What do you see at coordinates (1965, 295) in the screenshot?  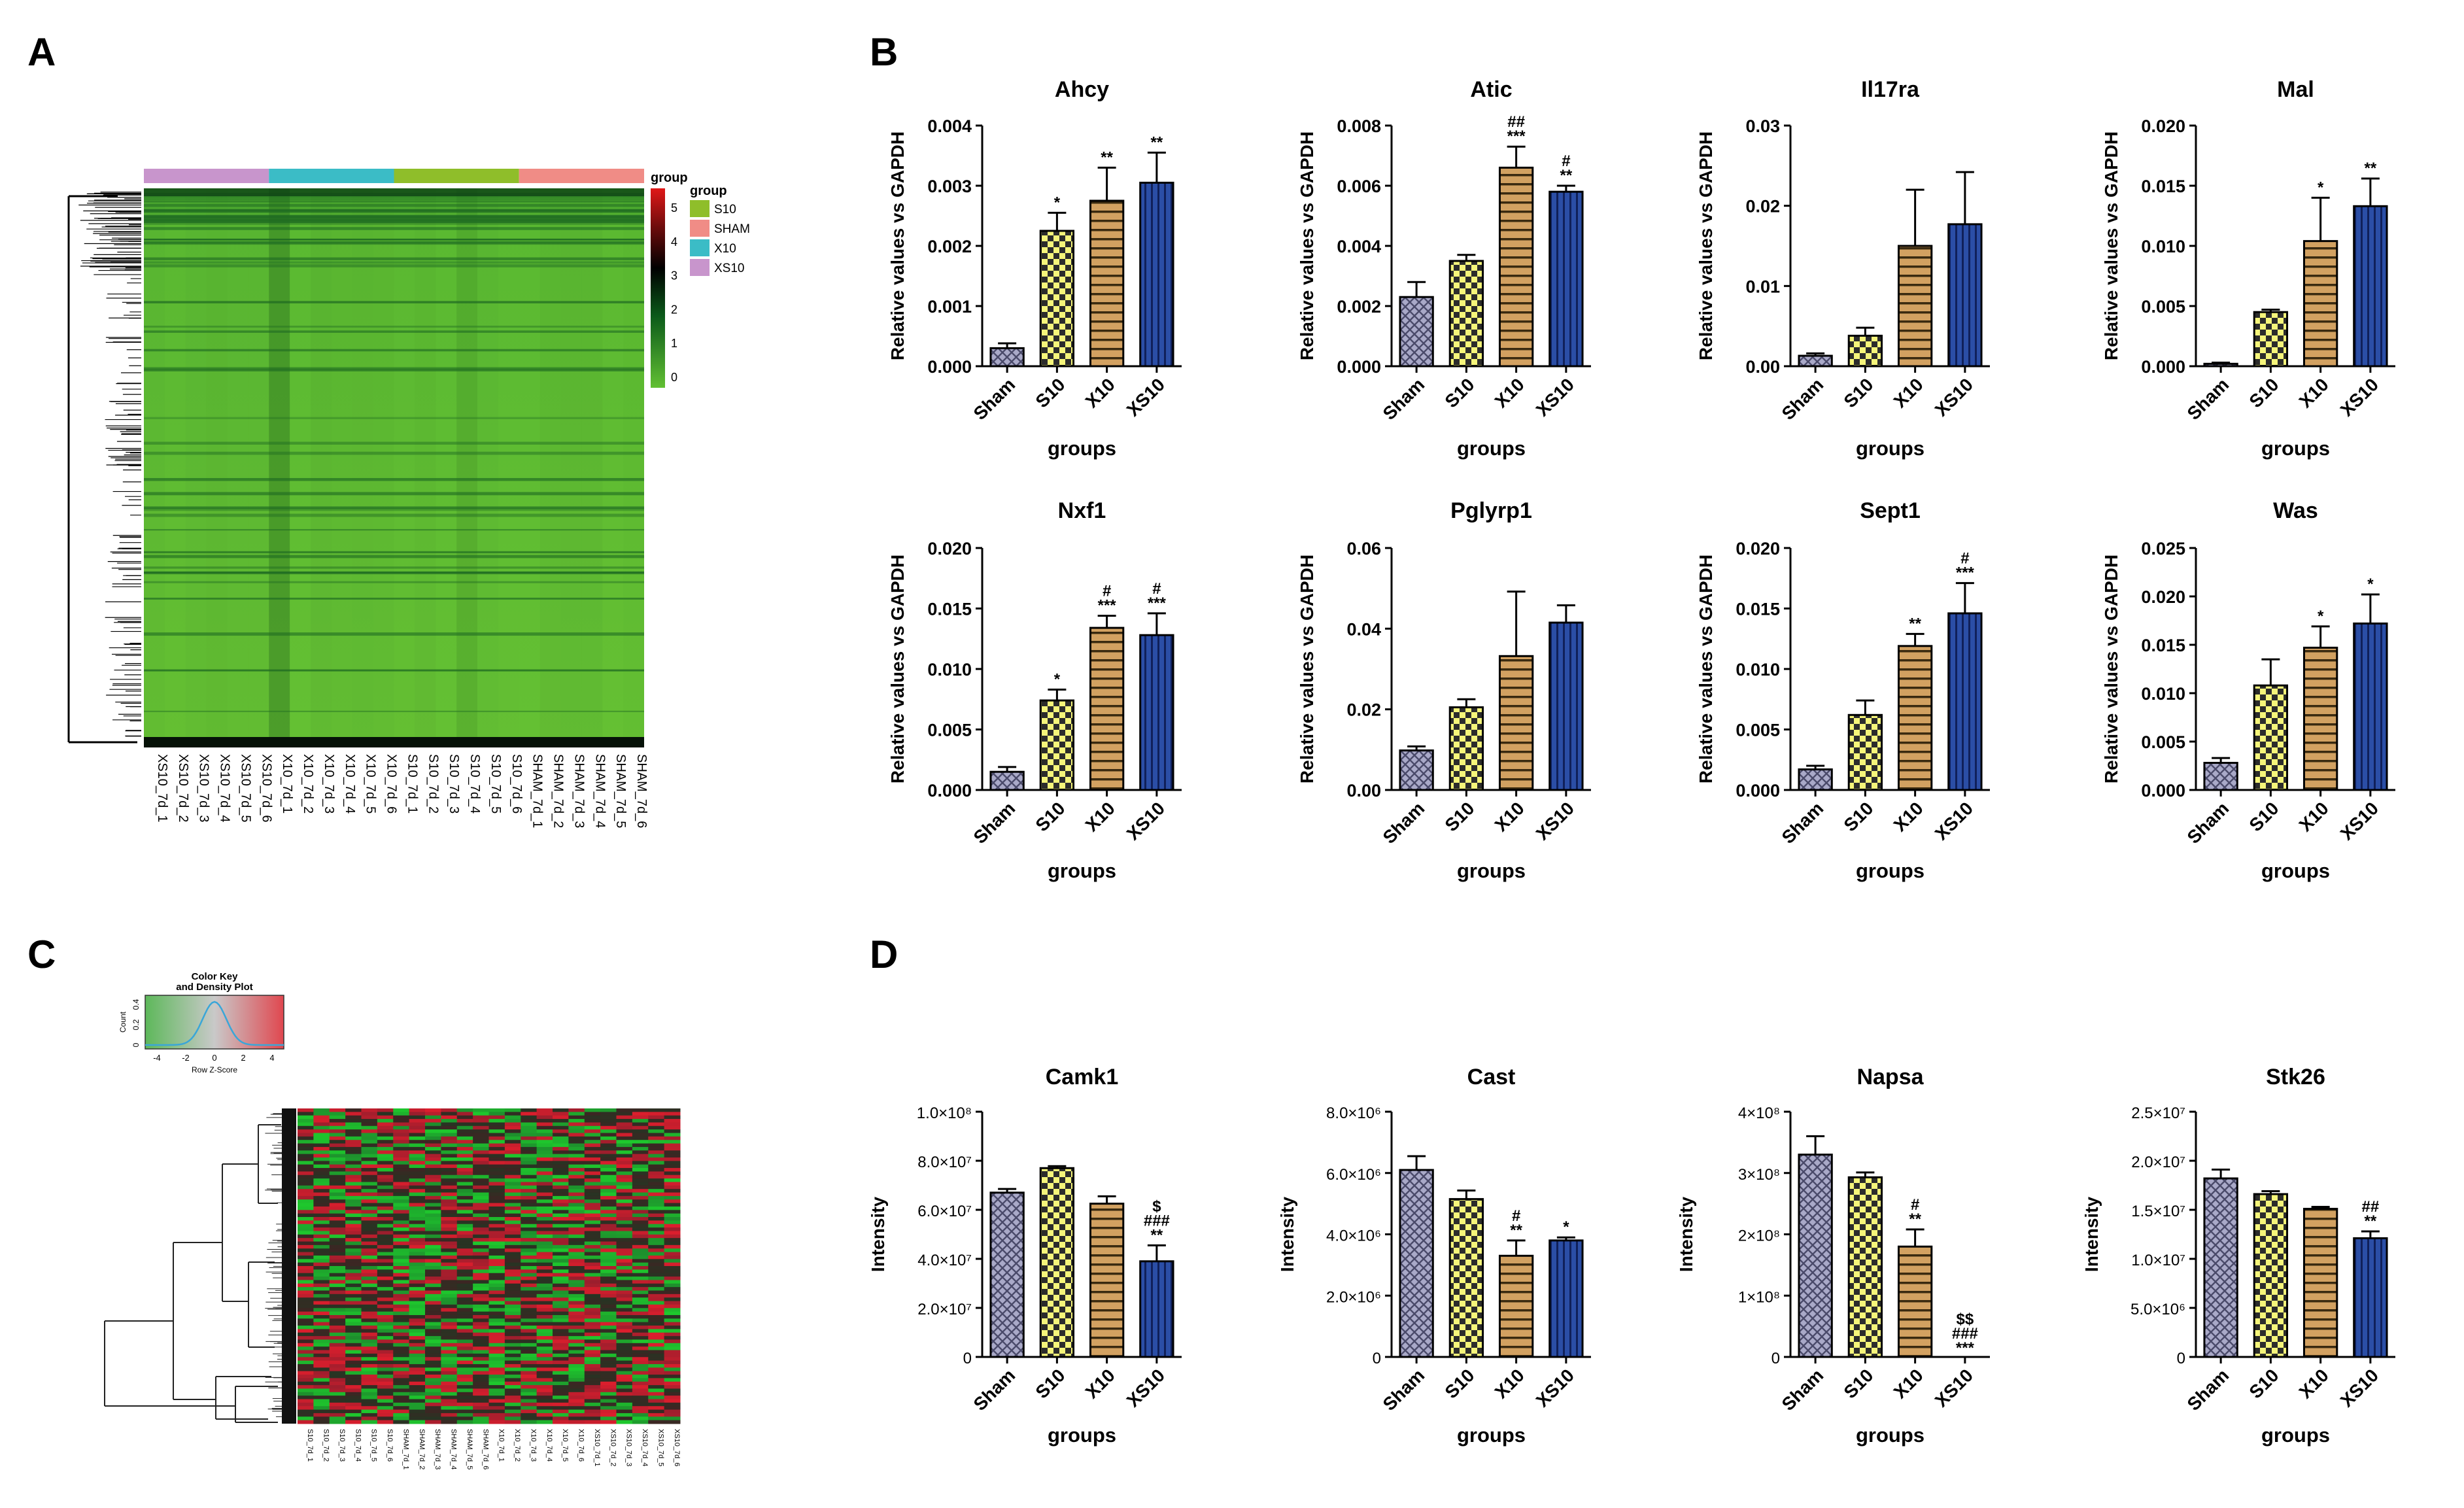 I see `bar-xs10` at bounding box center [1965, 295].